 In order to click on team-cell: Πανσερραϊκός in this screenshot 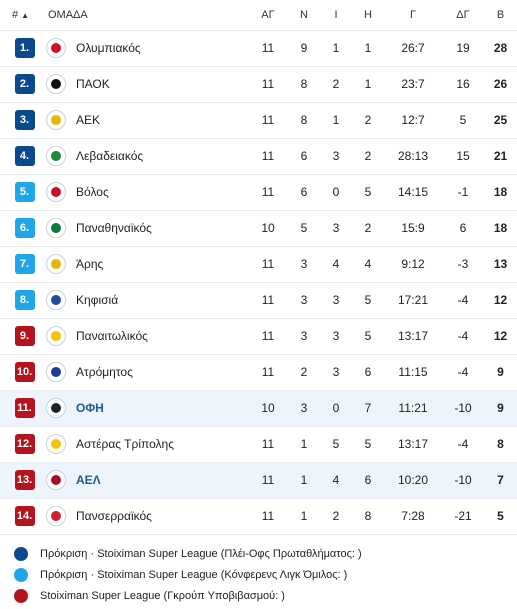, I will do `click(143, 516)`.